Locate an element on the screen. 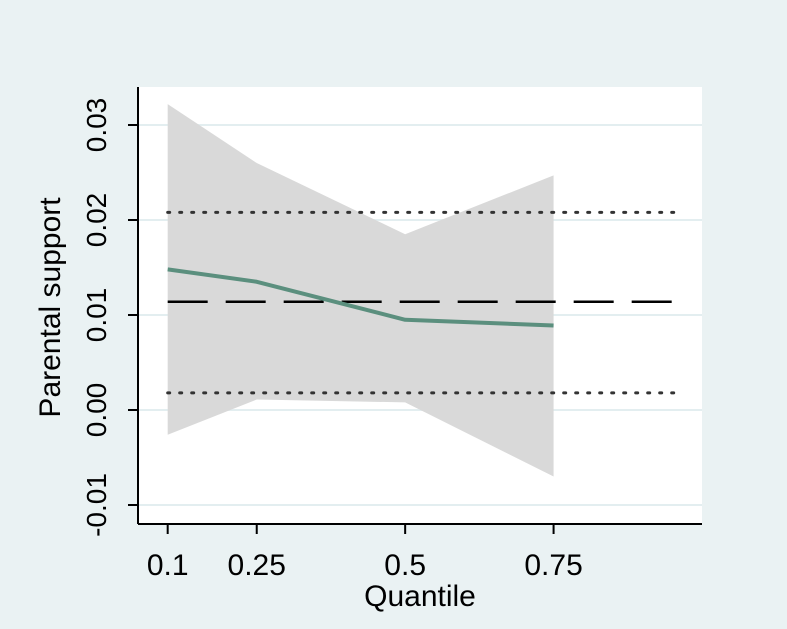  y-tick-label-0: -0.01 is located at coordinates (96, 505).